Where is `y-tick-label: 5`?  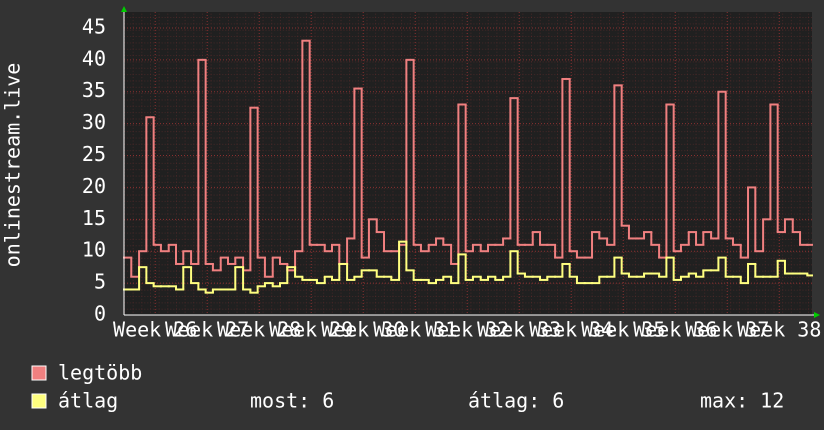 y-tick-label: 5 is located at coordinates (100, 282).